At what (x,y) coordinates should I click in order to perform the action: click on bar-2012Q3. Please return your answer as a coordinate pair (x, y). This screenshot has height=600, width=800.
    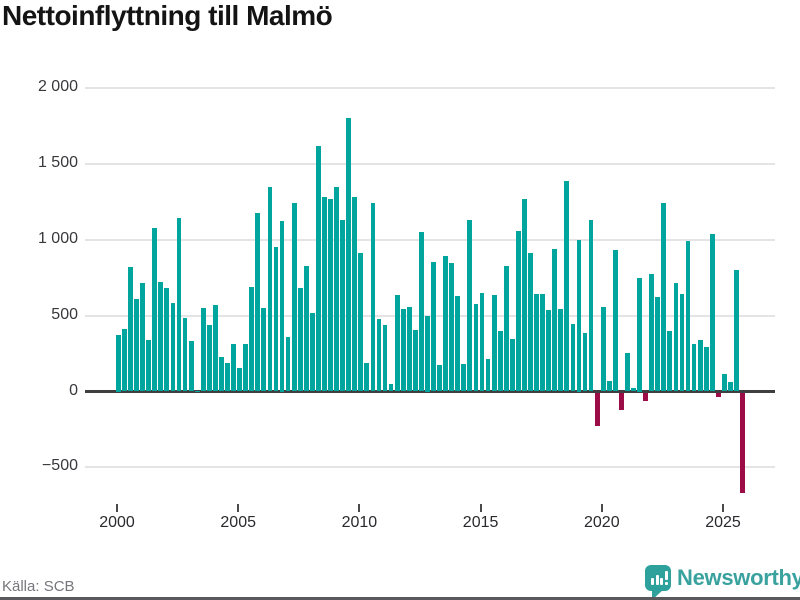
    Looking at the image, I should click on (421, 312).